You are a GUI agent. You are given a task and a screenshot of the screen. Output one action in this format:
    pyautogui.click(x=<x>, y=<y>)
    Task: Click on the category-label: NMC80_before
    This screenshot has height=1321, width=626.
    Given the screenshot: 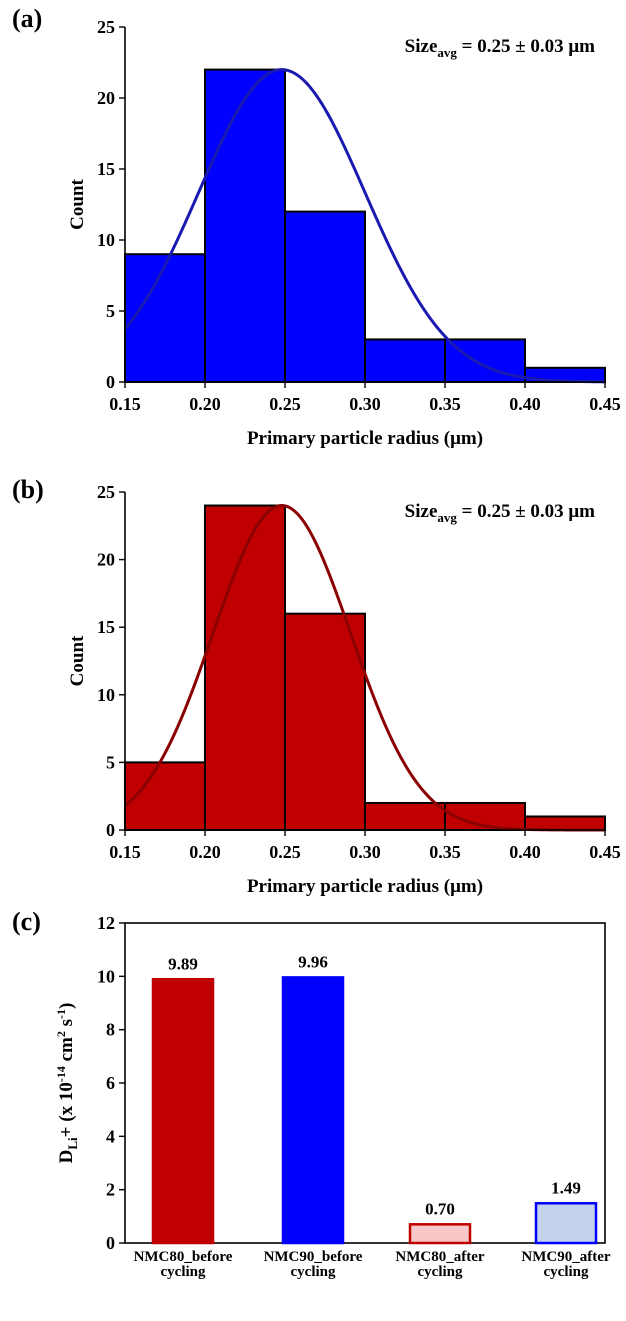 What is the action you would take?
    pyautogui.click(x=183, y=1257)
    